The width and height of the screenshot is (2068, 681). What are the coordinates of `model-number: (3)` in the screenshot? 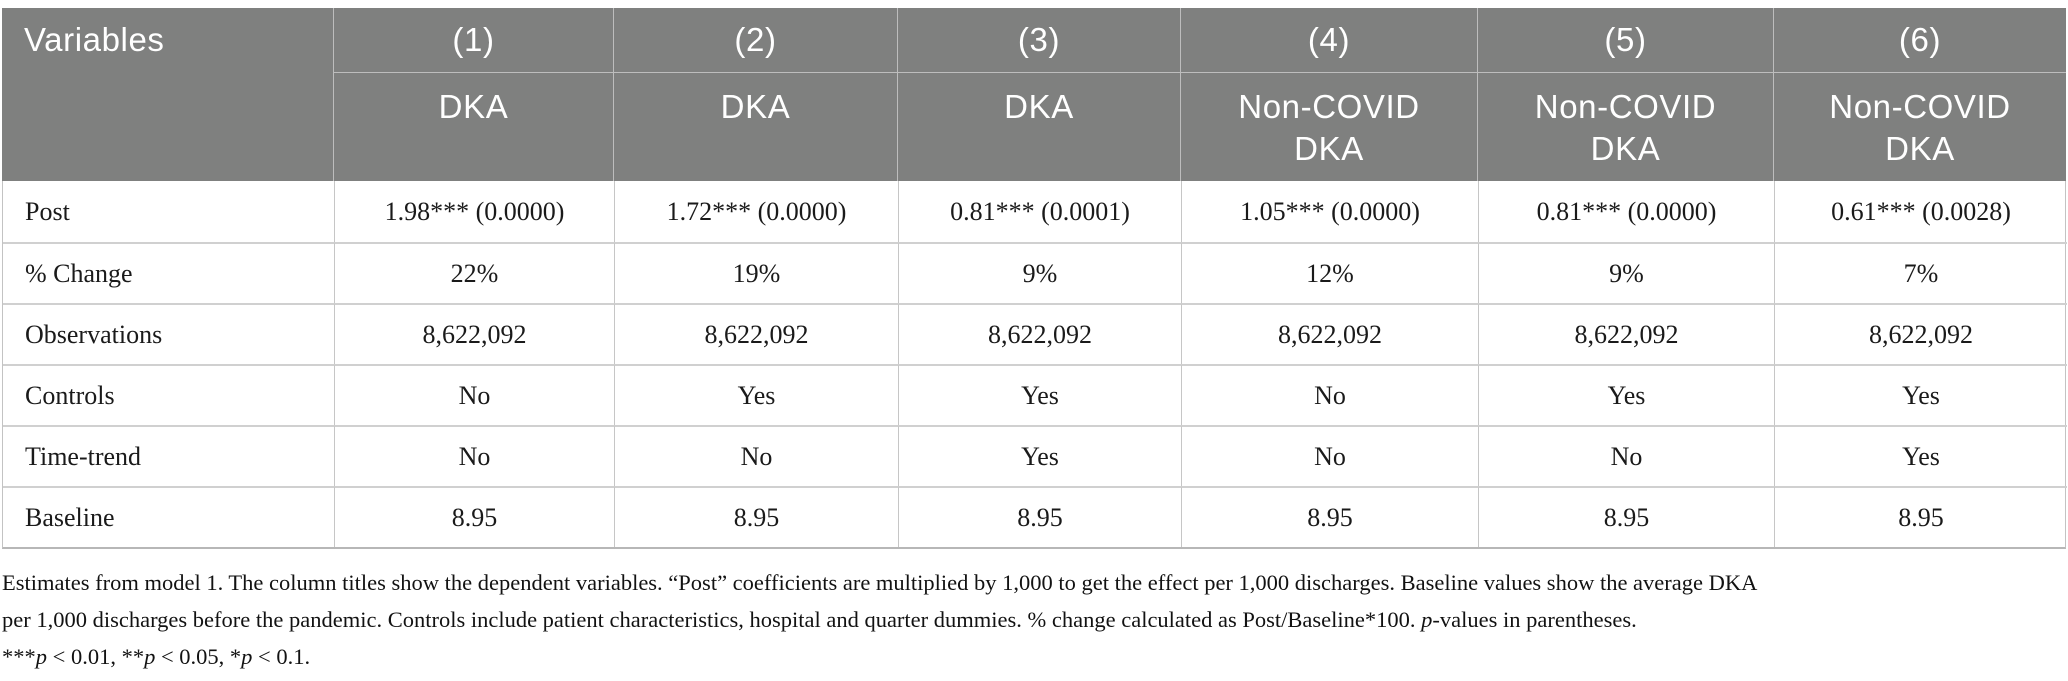 It's located at (1039, 39).